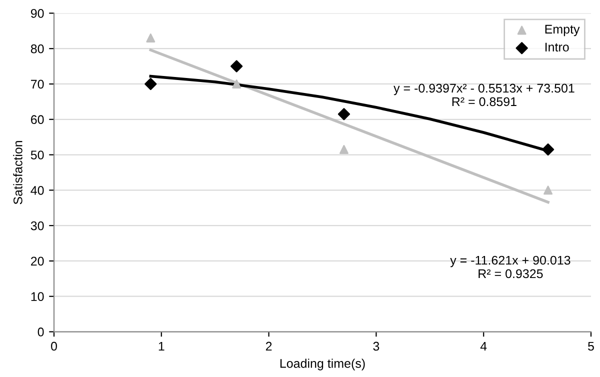 The image size is (600, 377). Describe the element at coordinates (37, 155) in the screenshot. I see `y-tick-label: 50` at that location.